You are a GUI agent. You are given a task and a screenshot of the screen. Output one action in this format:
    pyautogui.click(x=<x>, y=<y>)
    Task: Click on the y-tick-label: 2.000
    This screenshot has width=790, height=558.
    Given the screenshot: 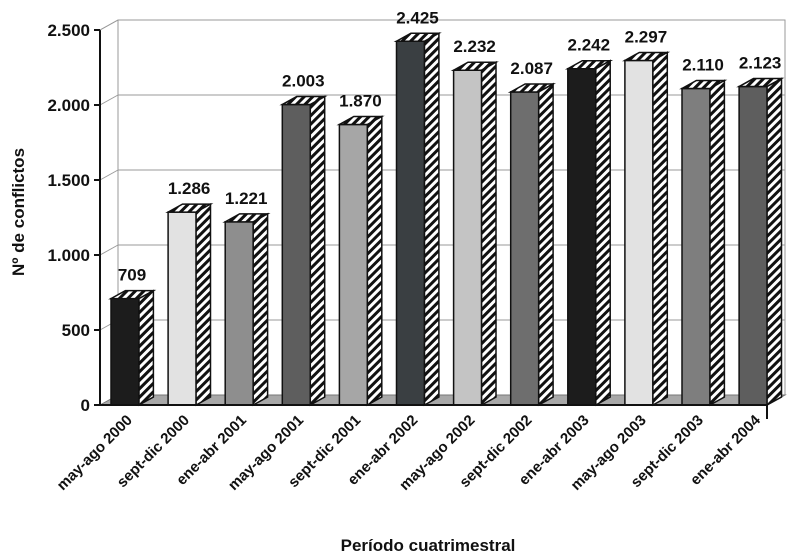 What is the action you would take?
    pyautogui.click(x=68, y=105)
    